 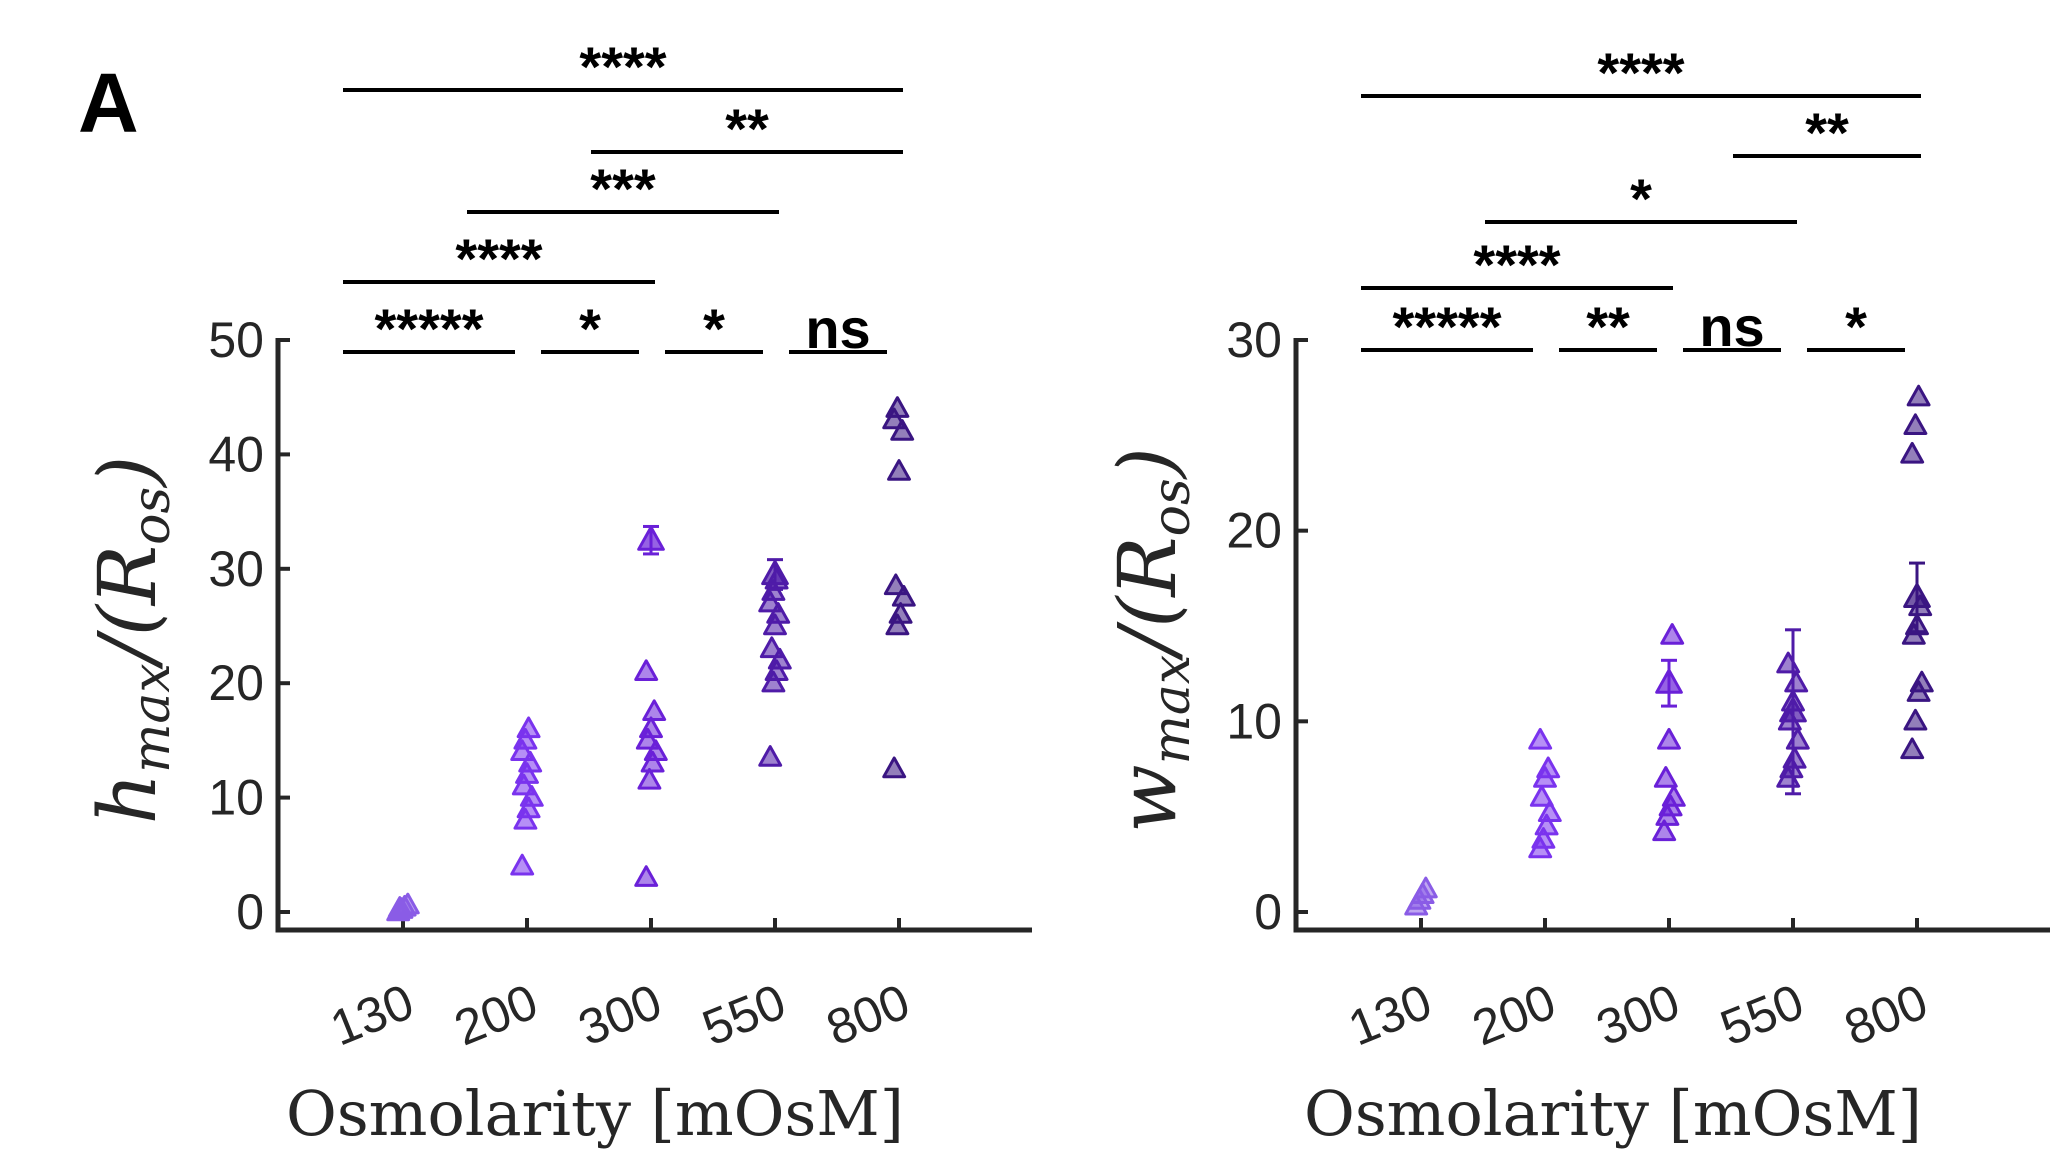 What do you see at coordinates (127, 799) in the screenshot?
I see `y-axis-title-part: h` at bounding box center [127, 799].